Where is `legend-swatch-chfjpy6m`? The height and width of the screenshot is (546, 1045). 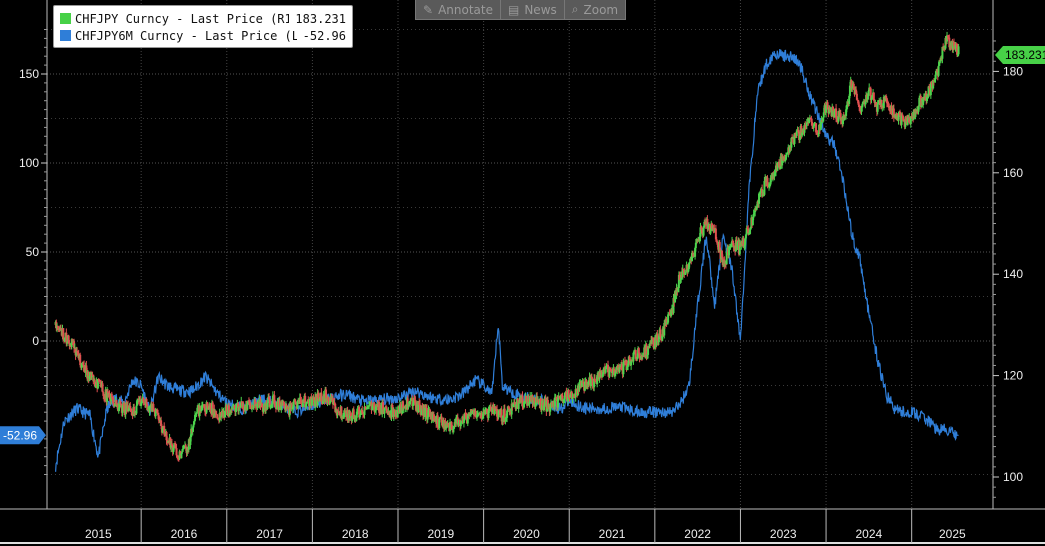 legend-swatch-chfjpy6m is located at coordinates (65, 35).